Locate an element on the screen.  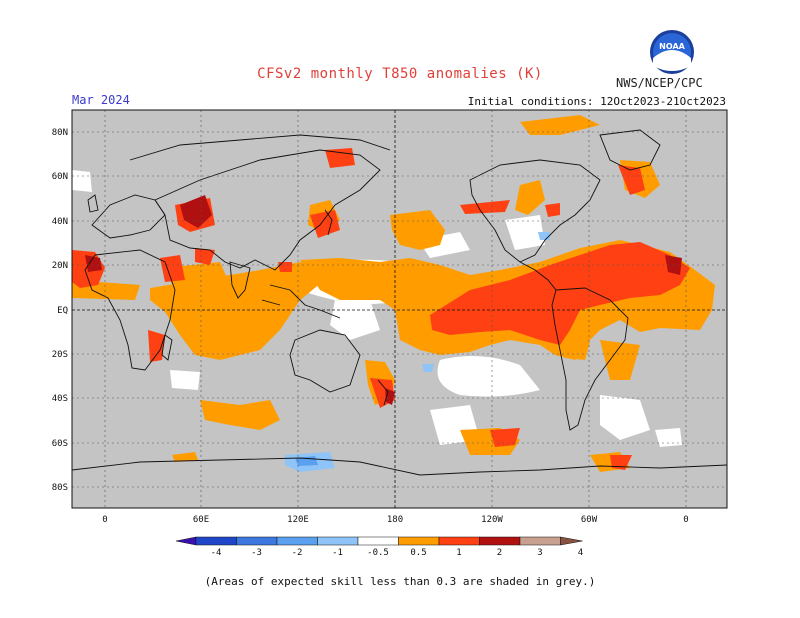
colorbar-label: -2 is located at coordinates (297, 553).